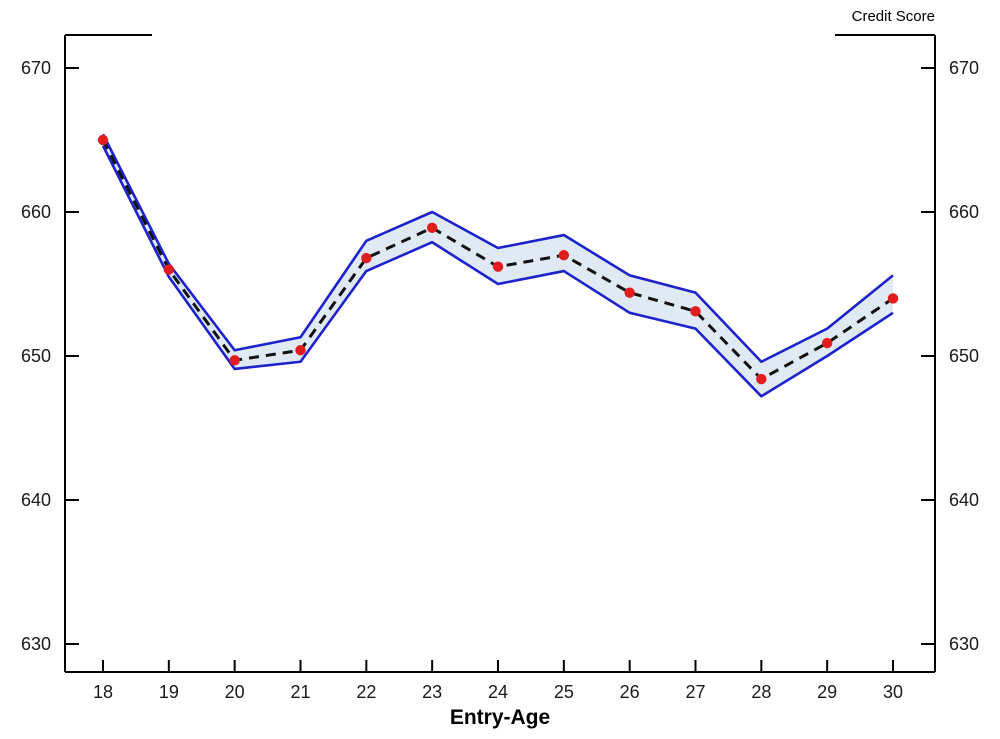  Describe the element at coordinates (893, 16) in the screenshot. I see `y-axis-title: Credit Score` at that location.